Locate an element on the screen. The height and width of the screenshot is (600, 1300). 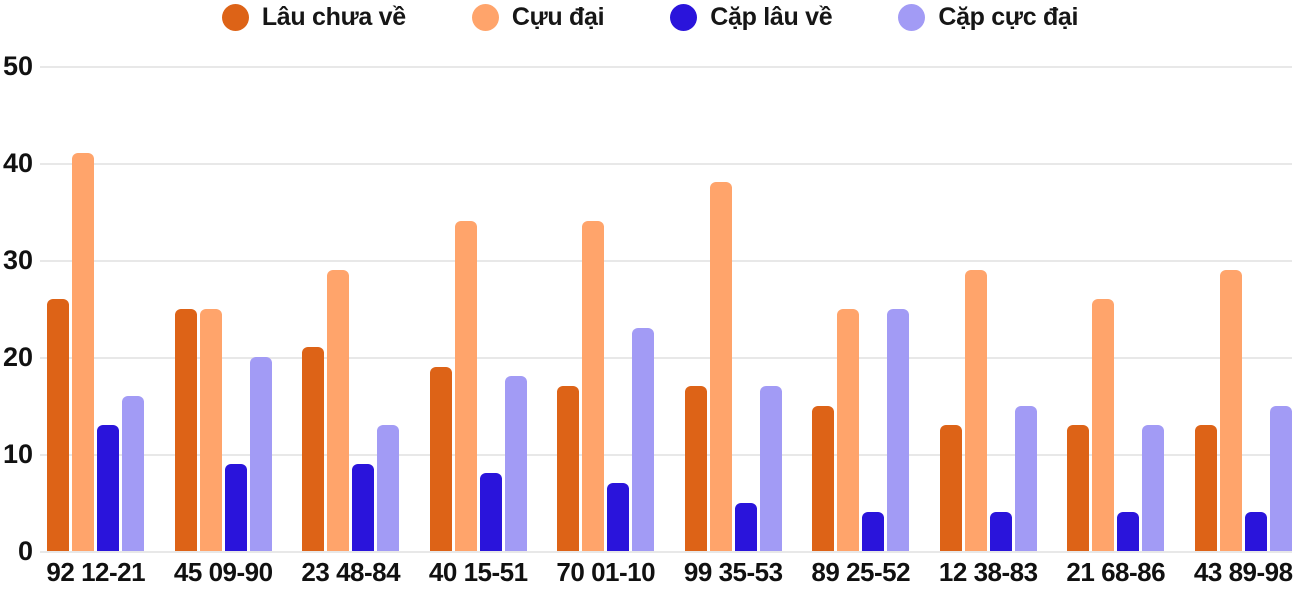
y-tick-label: 0 is located at coordinates (25, 551).